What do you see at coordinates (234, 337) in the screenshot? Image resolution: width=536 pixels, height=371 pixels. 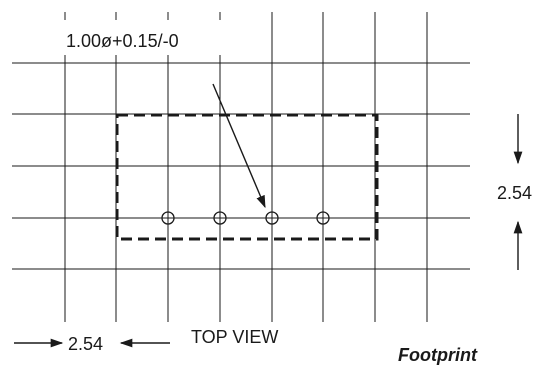 I see `top-view-label: TOP VIEW` at bounding box center [234, 337].